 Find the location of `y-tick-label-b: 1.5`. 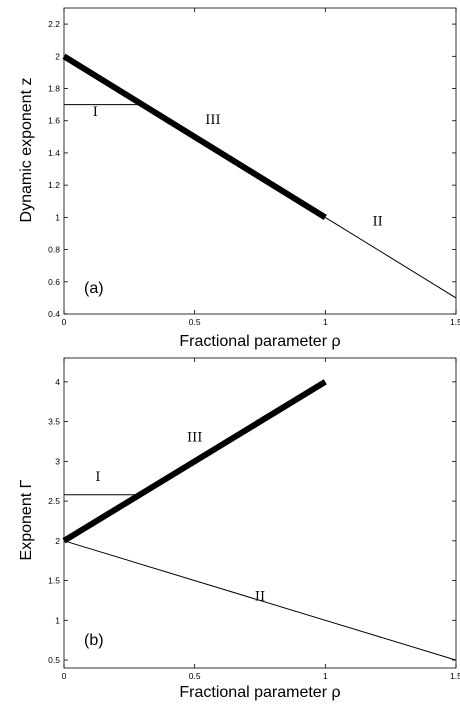

y-tick-label-b: 1.5 is located at coordinates (54, 581).